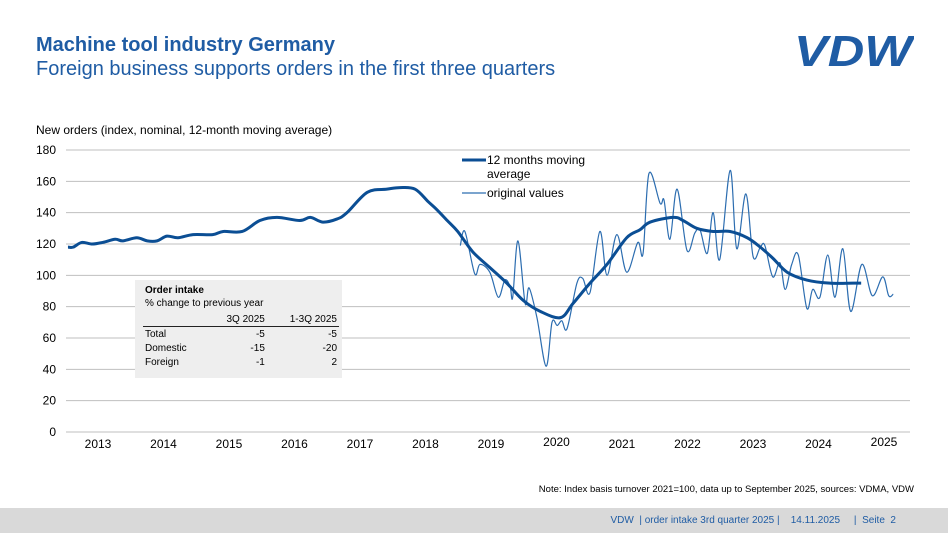 The width and height of the screenshot is (948, 533). I want to click on row-label: Domestic, so click(166, 348).